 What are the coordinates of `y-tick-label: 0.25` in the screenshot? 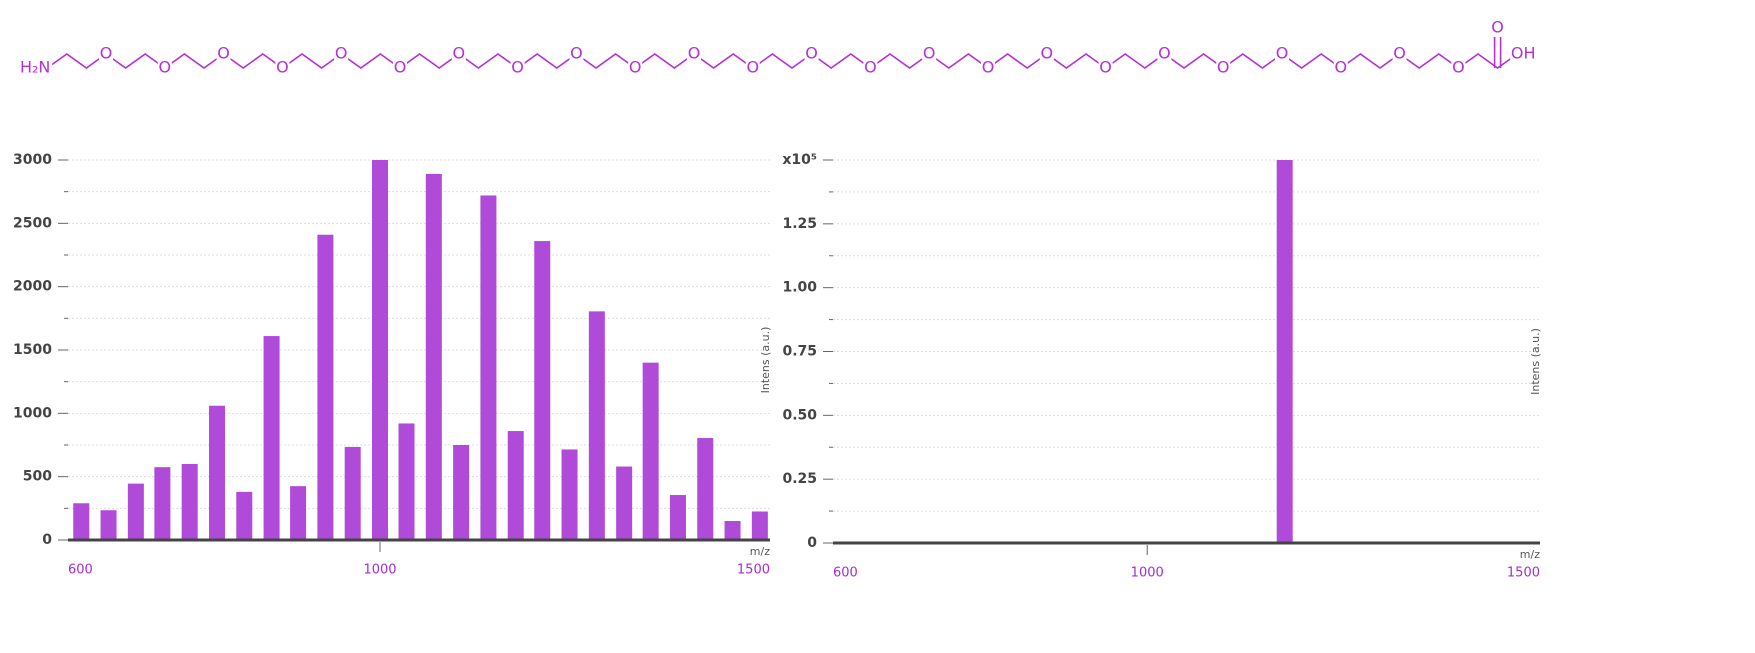 It's located at (799, 479).